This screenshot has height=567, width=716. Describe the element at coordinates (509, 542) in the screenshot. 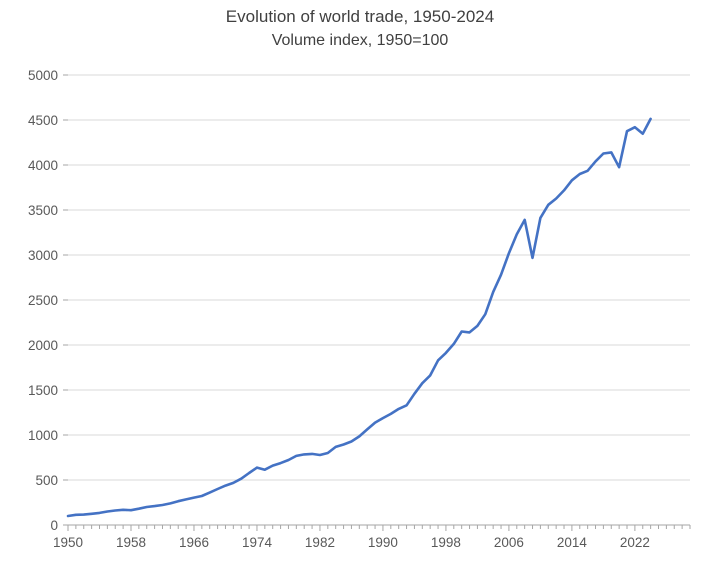

I see `x-tick-label: 2006` at that location.